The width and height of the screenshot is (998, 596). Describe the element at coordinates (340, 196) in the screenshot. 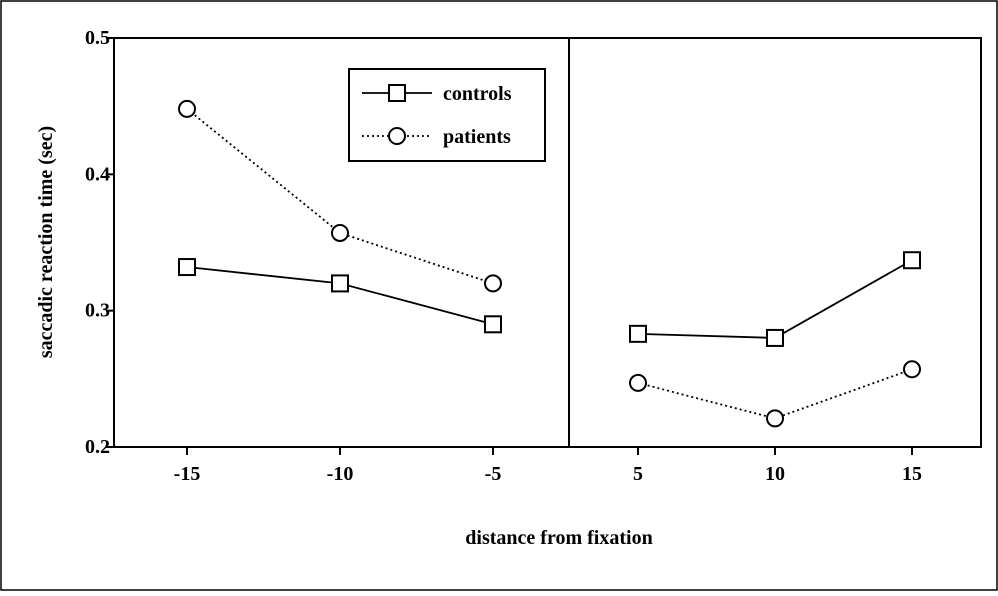

I see `series-patients-left` at that location.